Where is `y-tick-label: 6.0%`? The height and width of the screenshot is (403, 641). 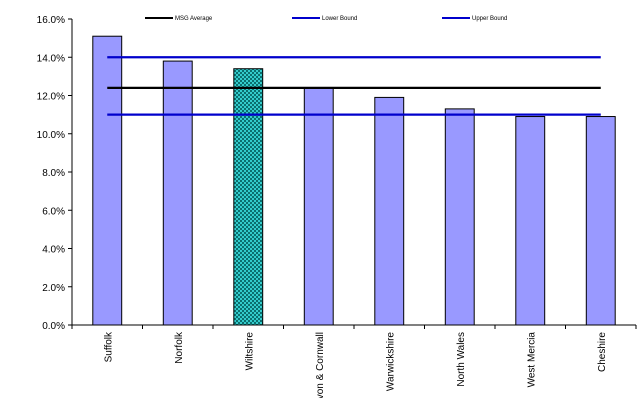 y-tick-label: 6.0% is located at coordinates (53, 211).